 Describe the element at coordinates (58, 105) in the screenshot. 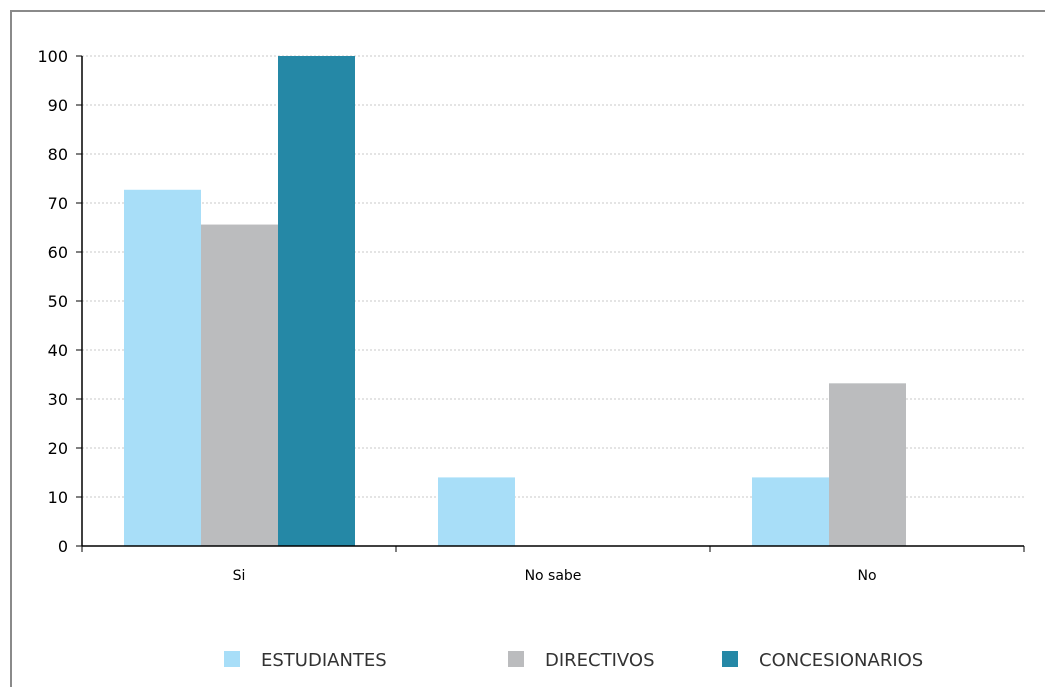

I see `y-tick-label-9: 90` at that location.